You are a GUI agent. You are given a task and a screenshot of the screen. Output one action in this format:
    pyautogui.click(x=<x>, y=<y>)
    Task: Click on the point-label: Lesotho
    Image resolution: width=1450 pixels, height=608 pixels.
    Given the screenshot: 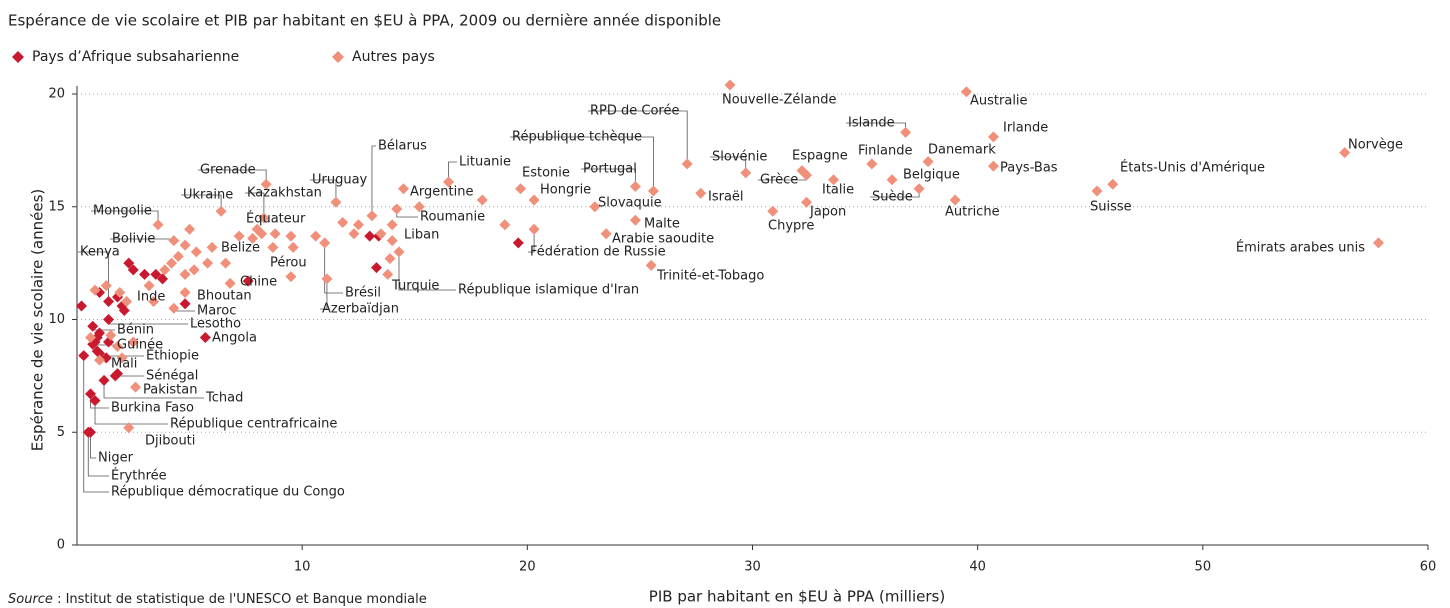 What is the action you would take?
    pyautogui.click(x=215, y=324)
    